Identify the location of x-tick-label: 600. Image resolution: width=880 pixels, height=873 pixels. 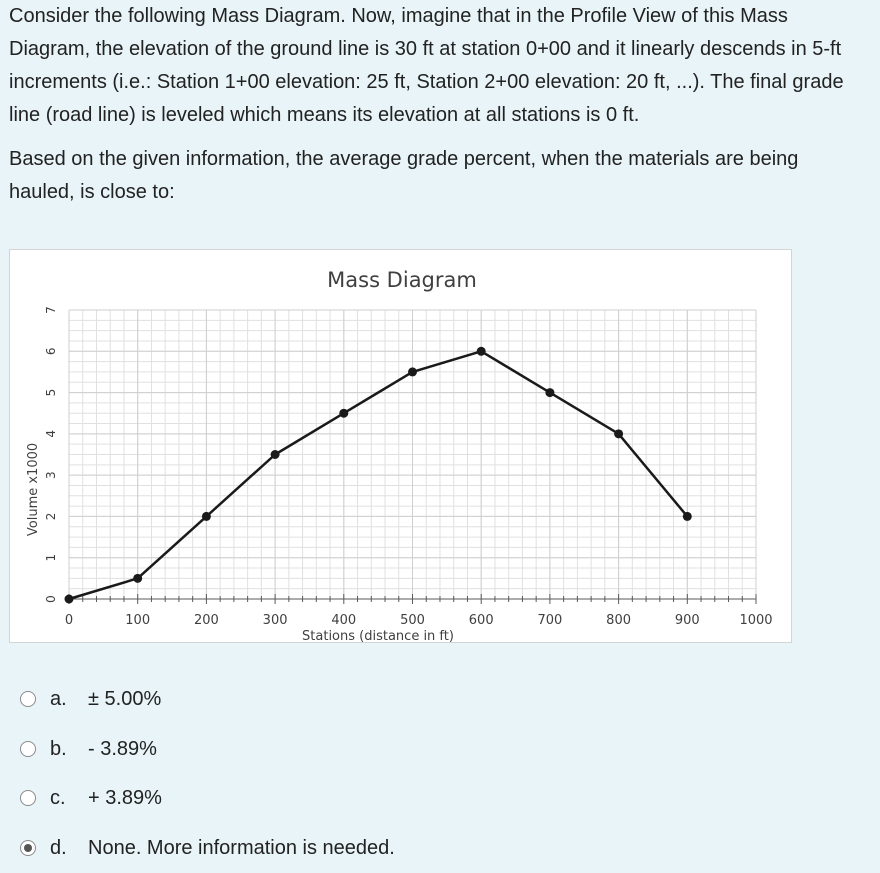
(481, 620).